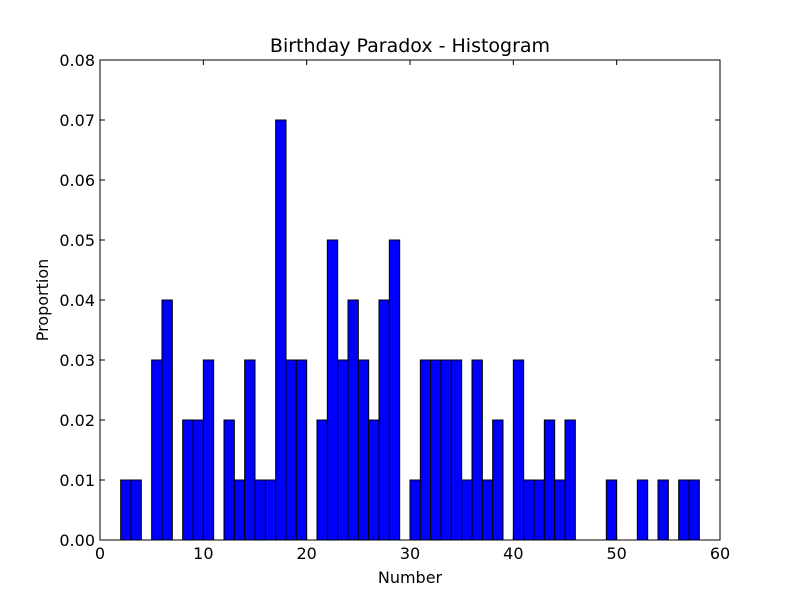 The image size is (800, 600). What do you see at coordinates (203, 553) in the screenshot?
I see `x-tick-label: 10` at bounding box center [203, 553].